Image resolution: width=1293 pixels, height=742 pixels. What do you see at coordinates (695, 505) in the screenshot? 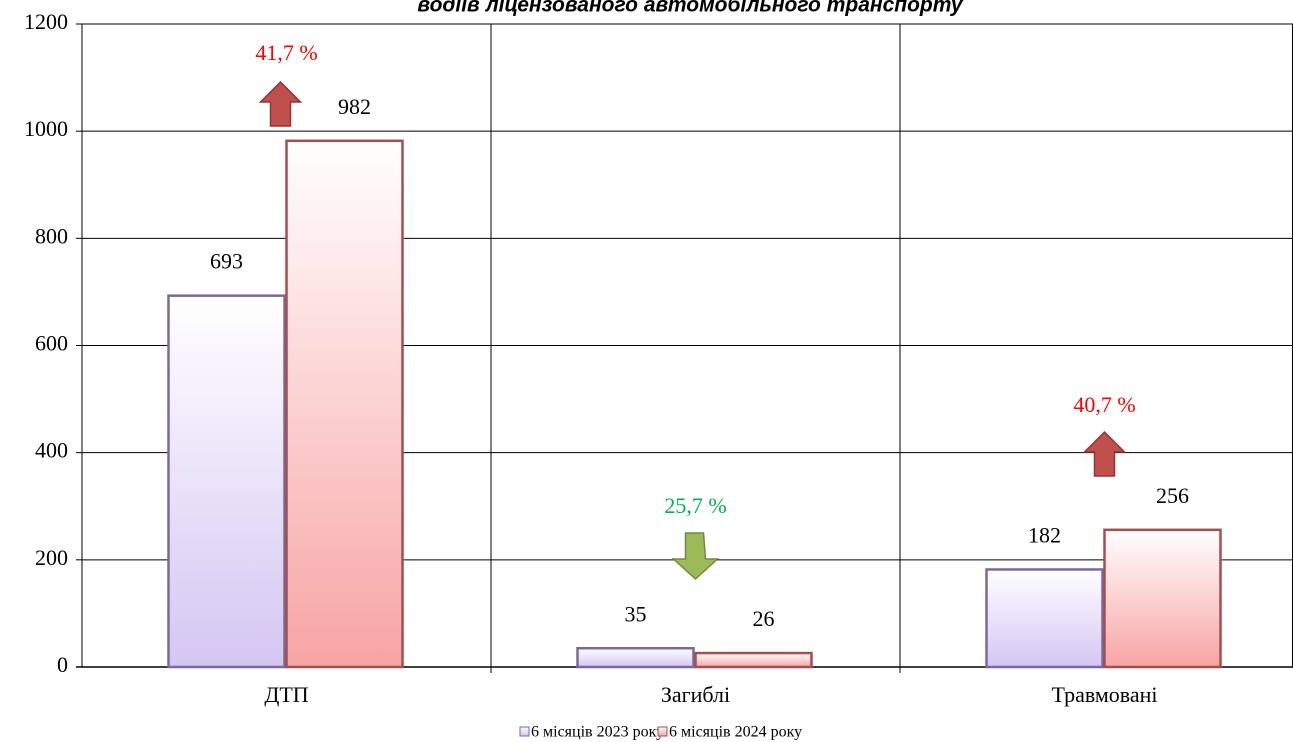
I see `change-label: 25,7 %` at bounding box center [695, 505].